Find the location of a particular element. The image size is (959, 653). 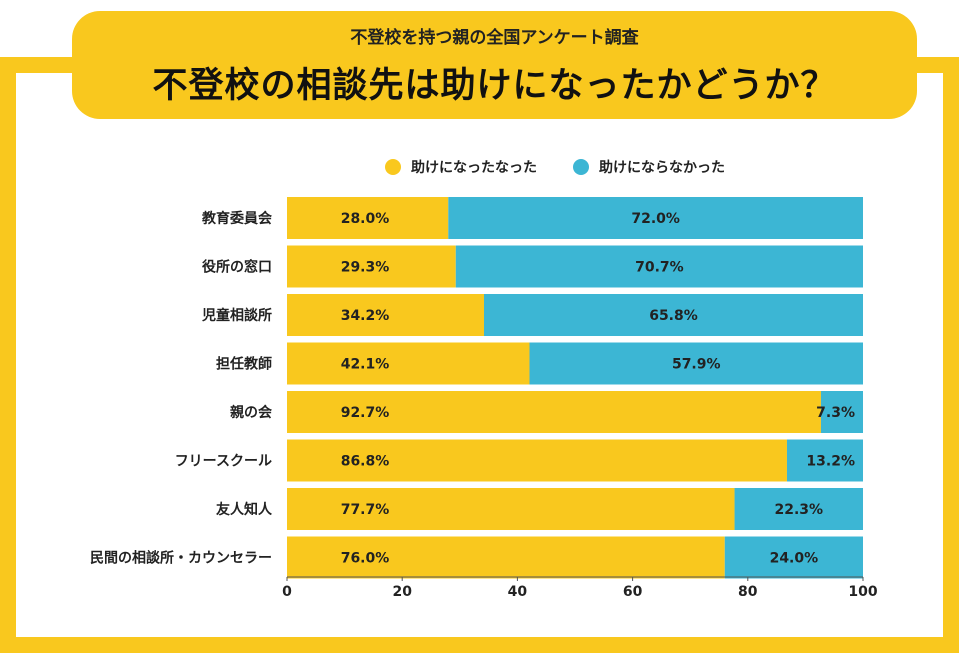

chart-legend: 助けになったなった 助けにならなかった is located at coordinates (573, 167).